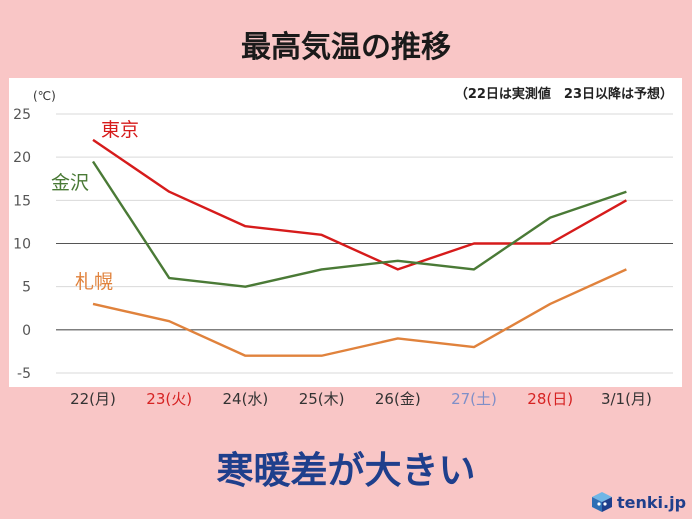 The image size is (692, 519). What do you see at coordinates (652, 502) in the screenshot?
I see `logo-text: tenki.jp` at bounding box center [652, 502].